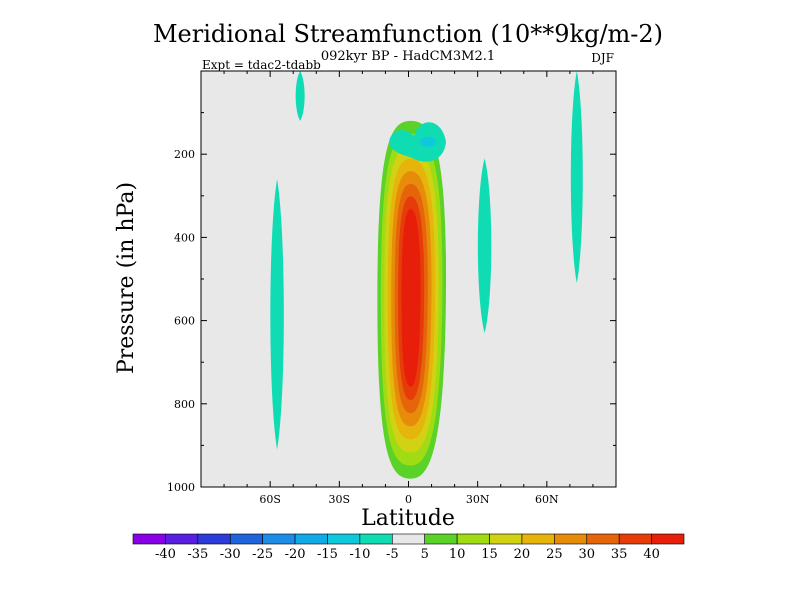  Describe the element at coordinates (295, 554) in the screenshot. I see `colorbar-label: -20` at that location.